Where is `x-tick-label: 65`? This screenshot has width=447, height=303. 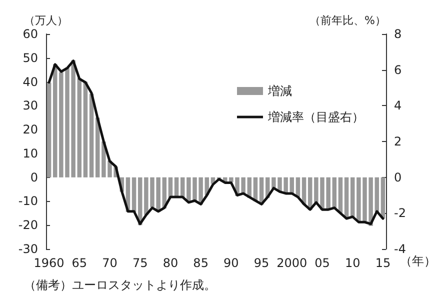
x-tick-label: 65 is located at coordinates (80, 263).